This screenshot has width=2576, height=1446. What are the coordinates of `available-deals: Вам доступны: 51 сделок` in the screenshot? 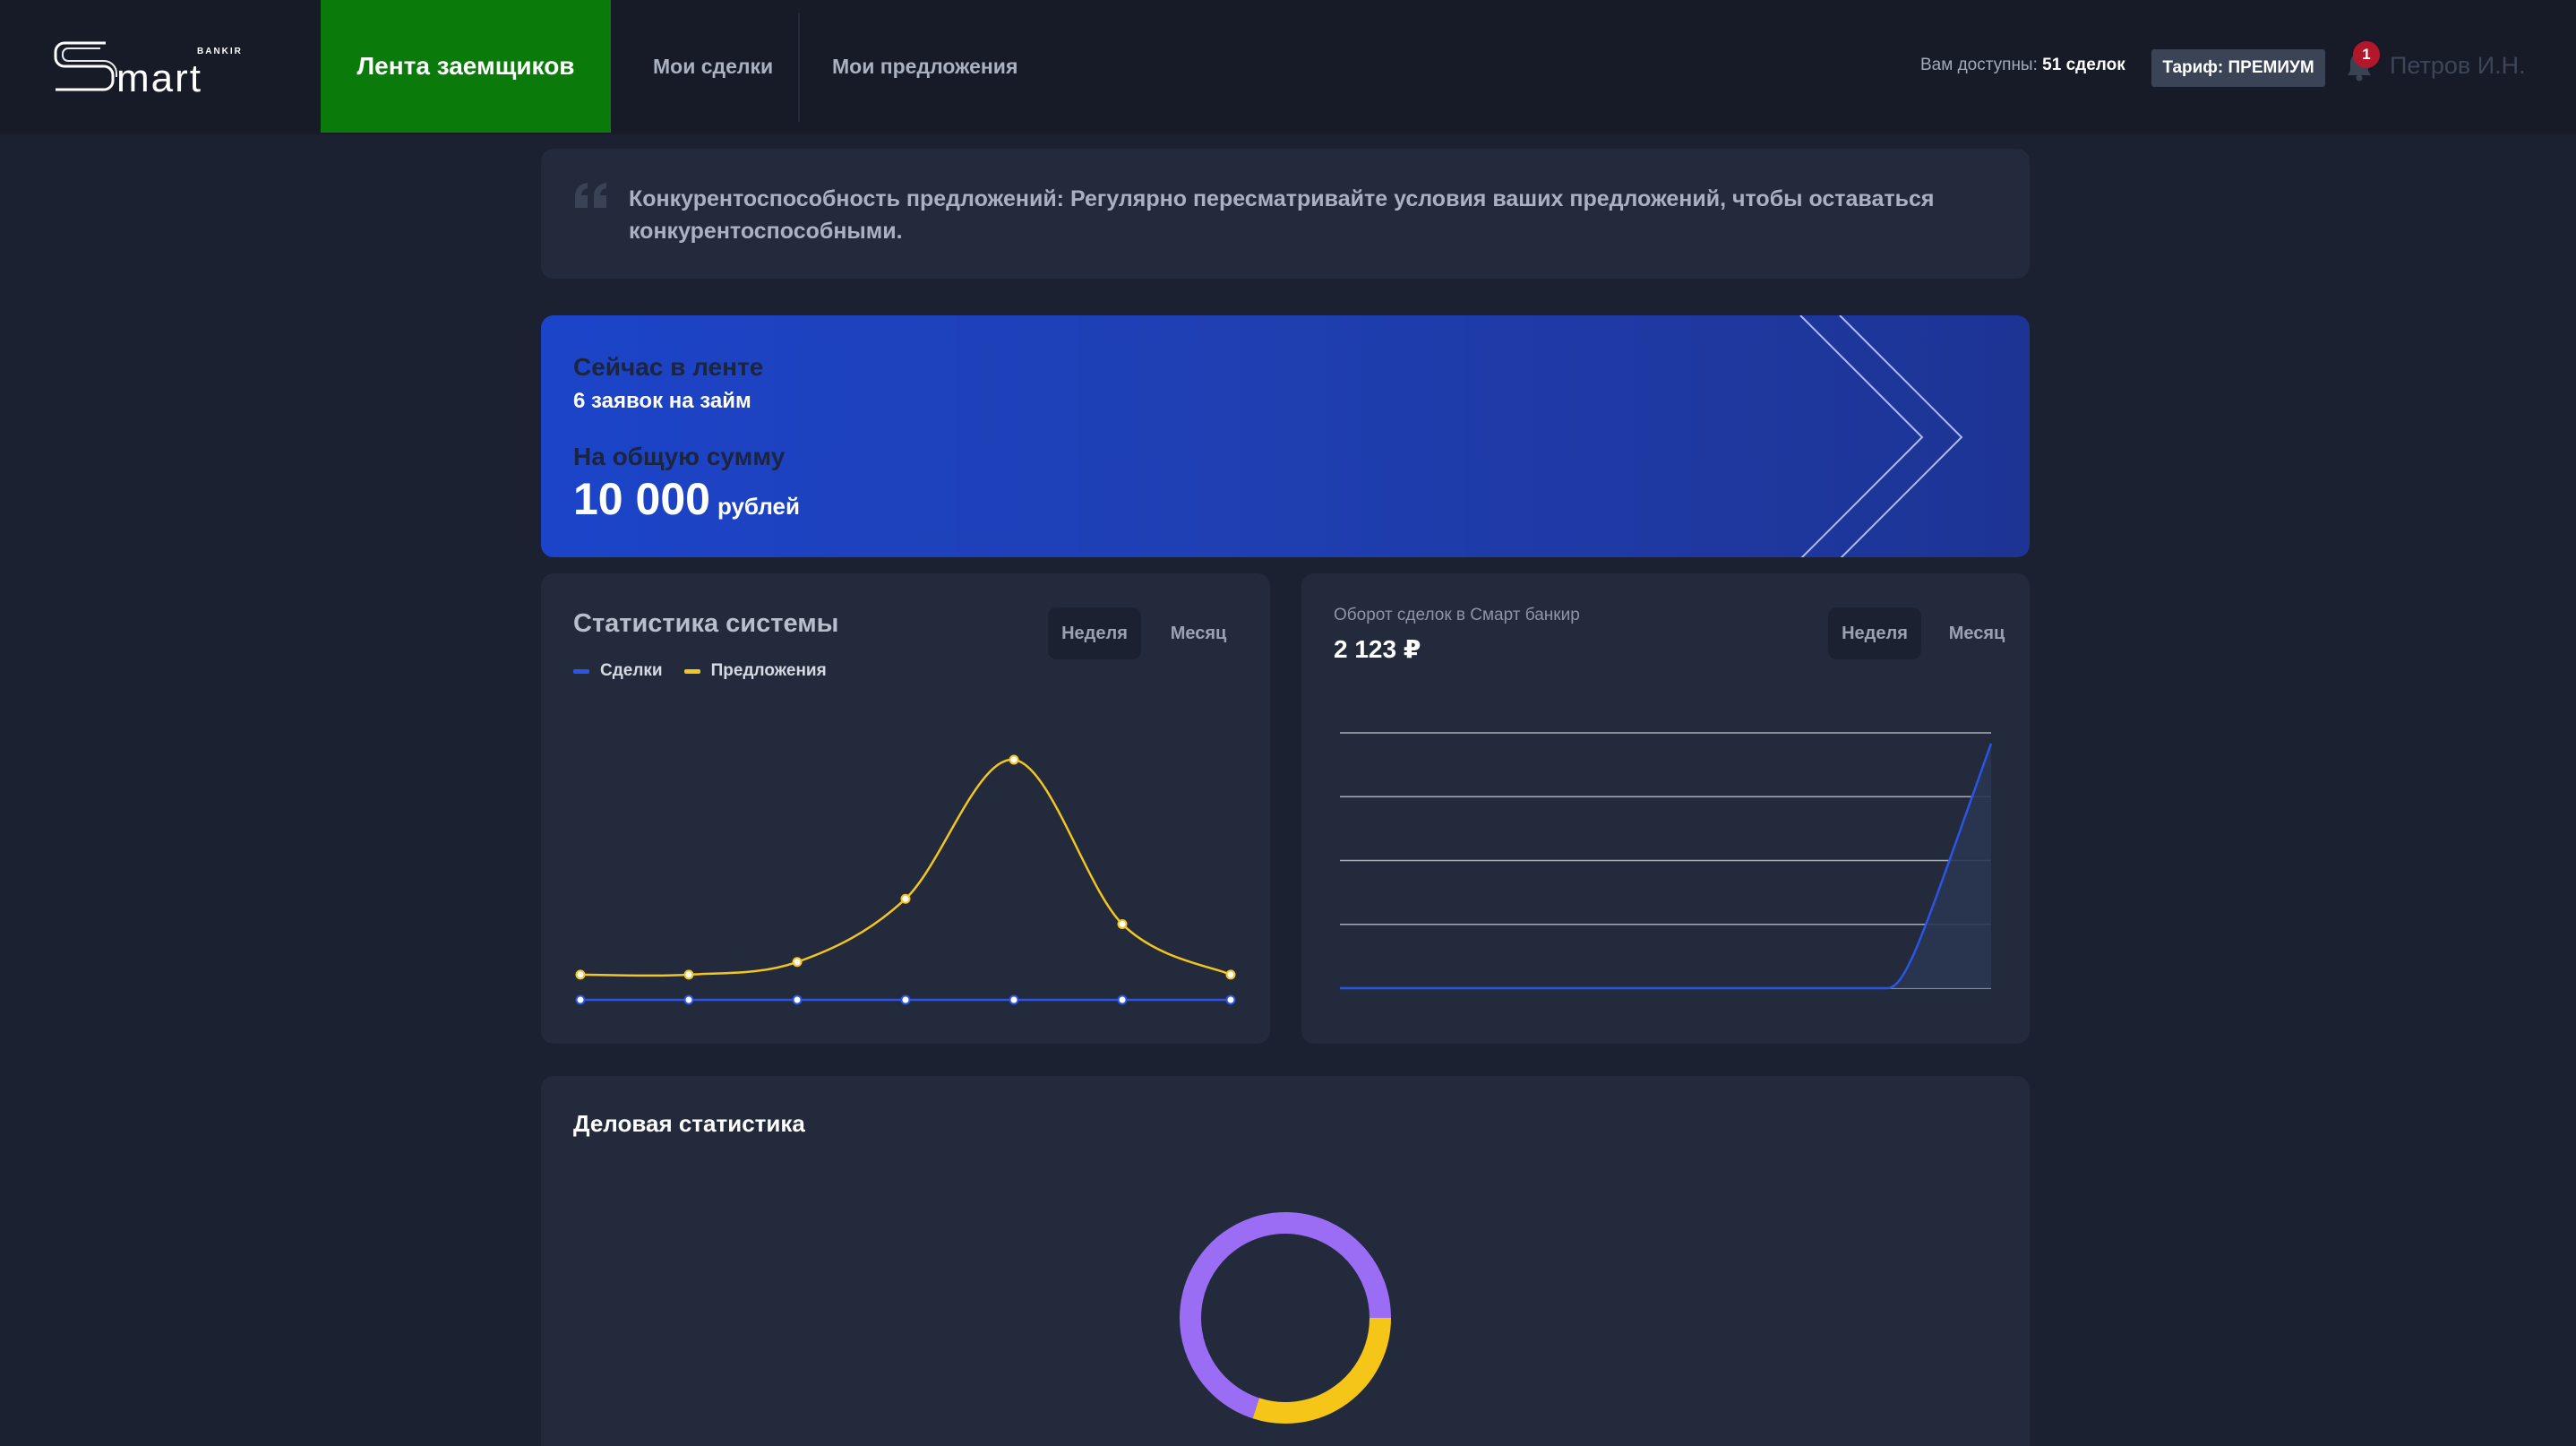 It's located at (2022, 66).